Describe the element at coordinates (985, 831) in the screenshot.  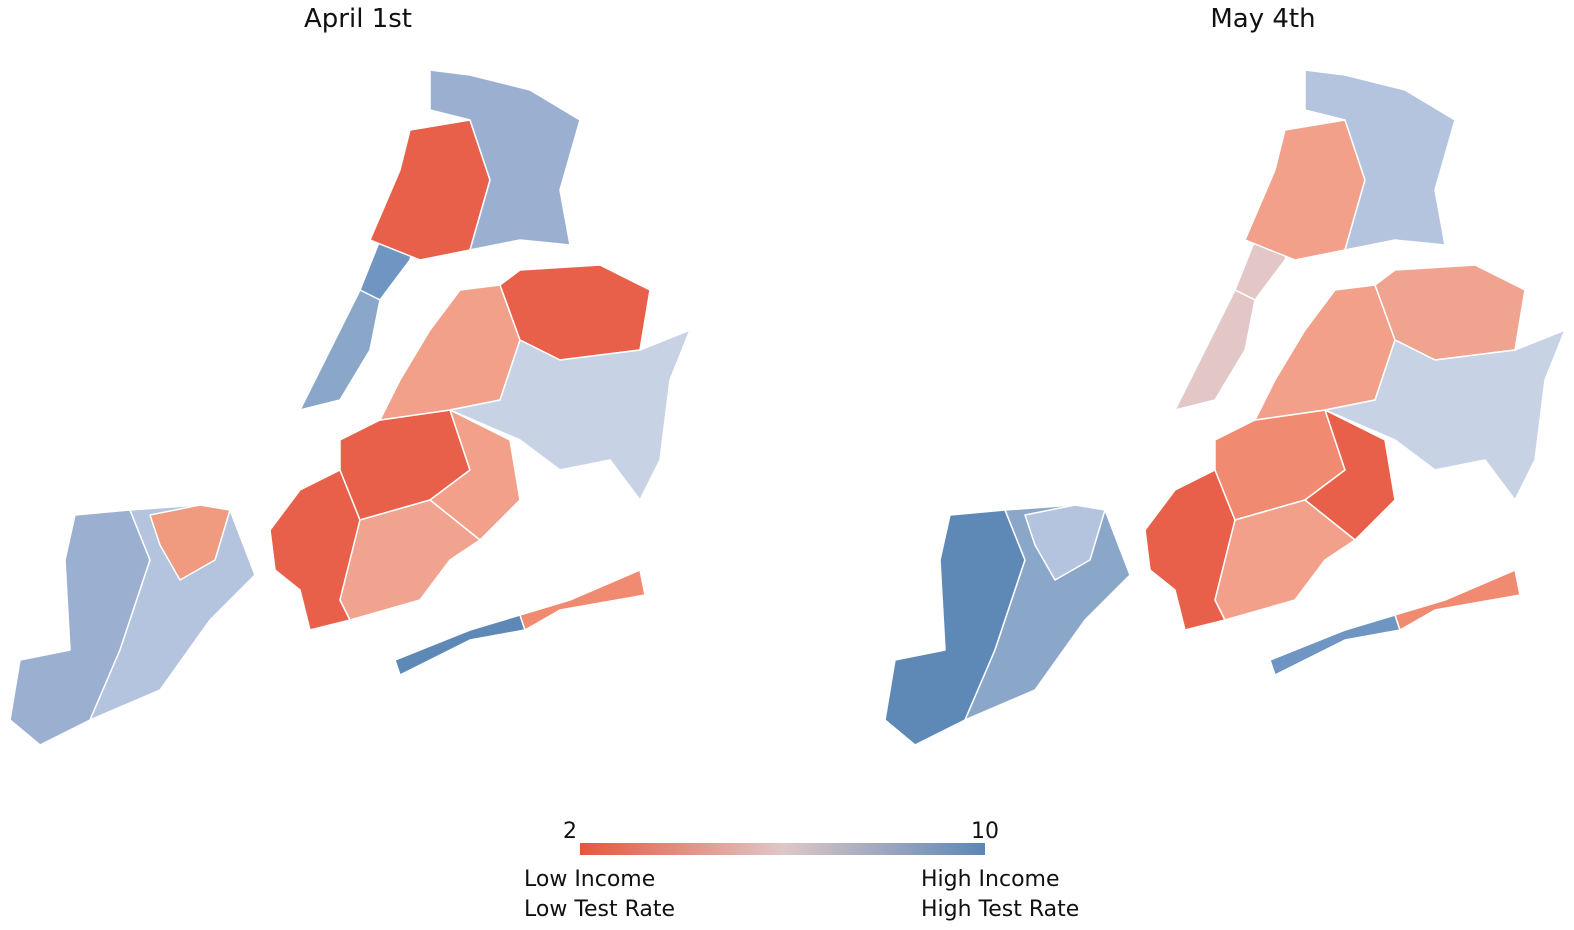
I see `legend-max: 10` at that location.